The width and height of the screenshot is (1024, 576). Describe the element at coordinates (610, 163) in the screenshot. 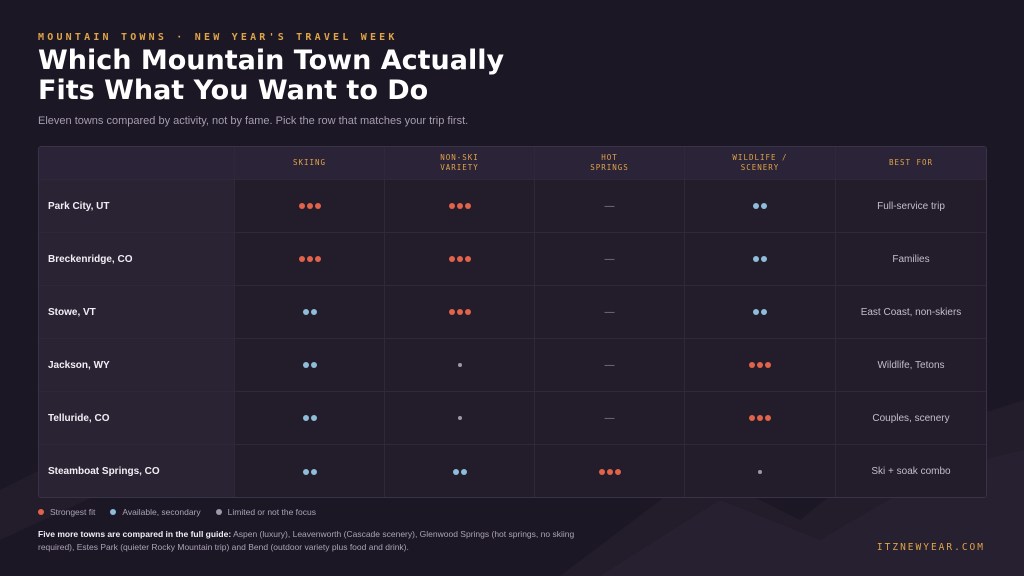

I see `column-header-hot-springs: HOT SPRINGS` at that location.